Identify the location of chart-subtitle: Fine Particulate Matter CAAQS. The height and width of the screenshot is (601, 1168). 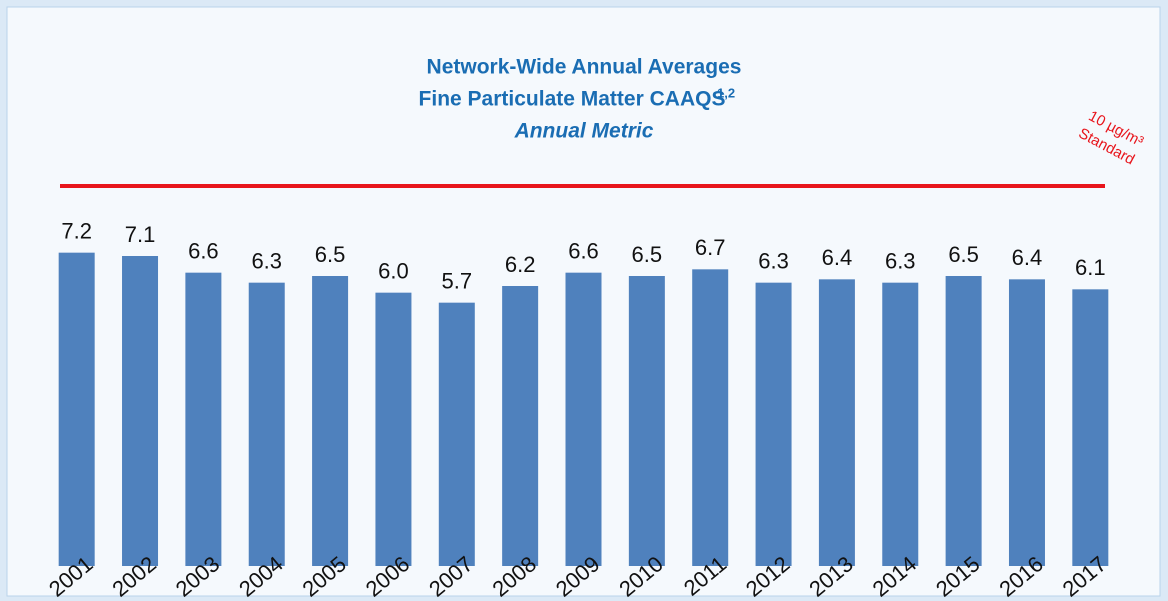
(572, 99).